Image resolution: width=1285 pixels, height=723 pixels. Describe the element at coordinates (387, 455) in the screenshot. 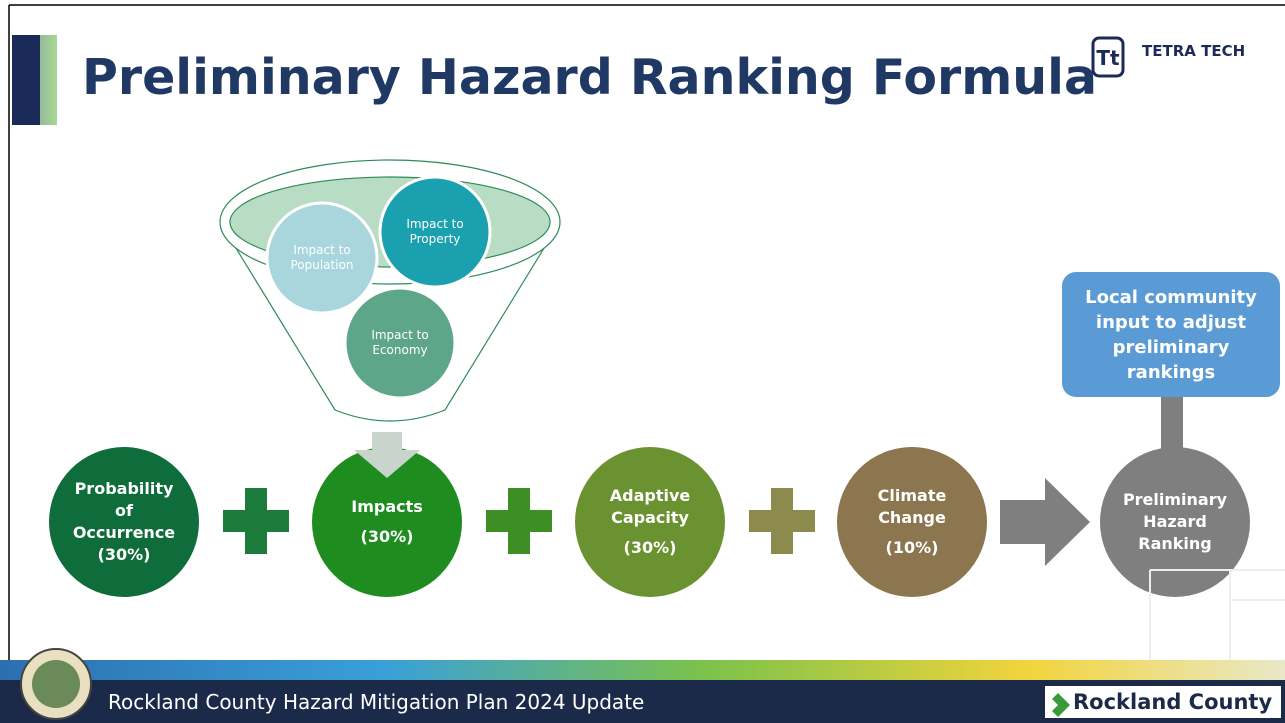

I see `down-arrow` at that location.